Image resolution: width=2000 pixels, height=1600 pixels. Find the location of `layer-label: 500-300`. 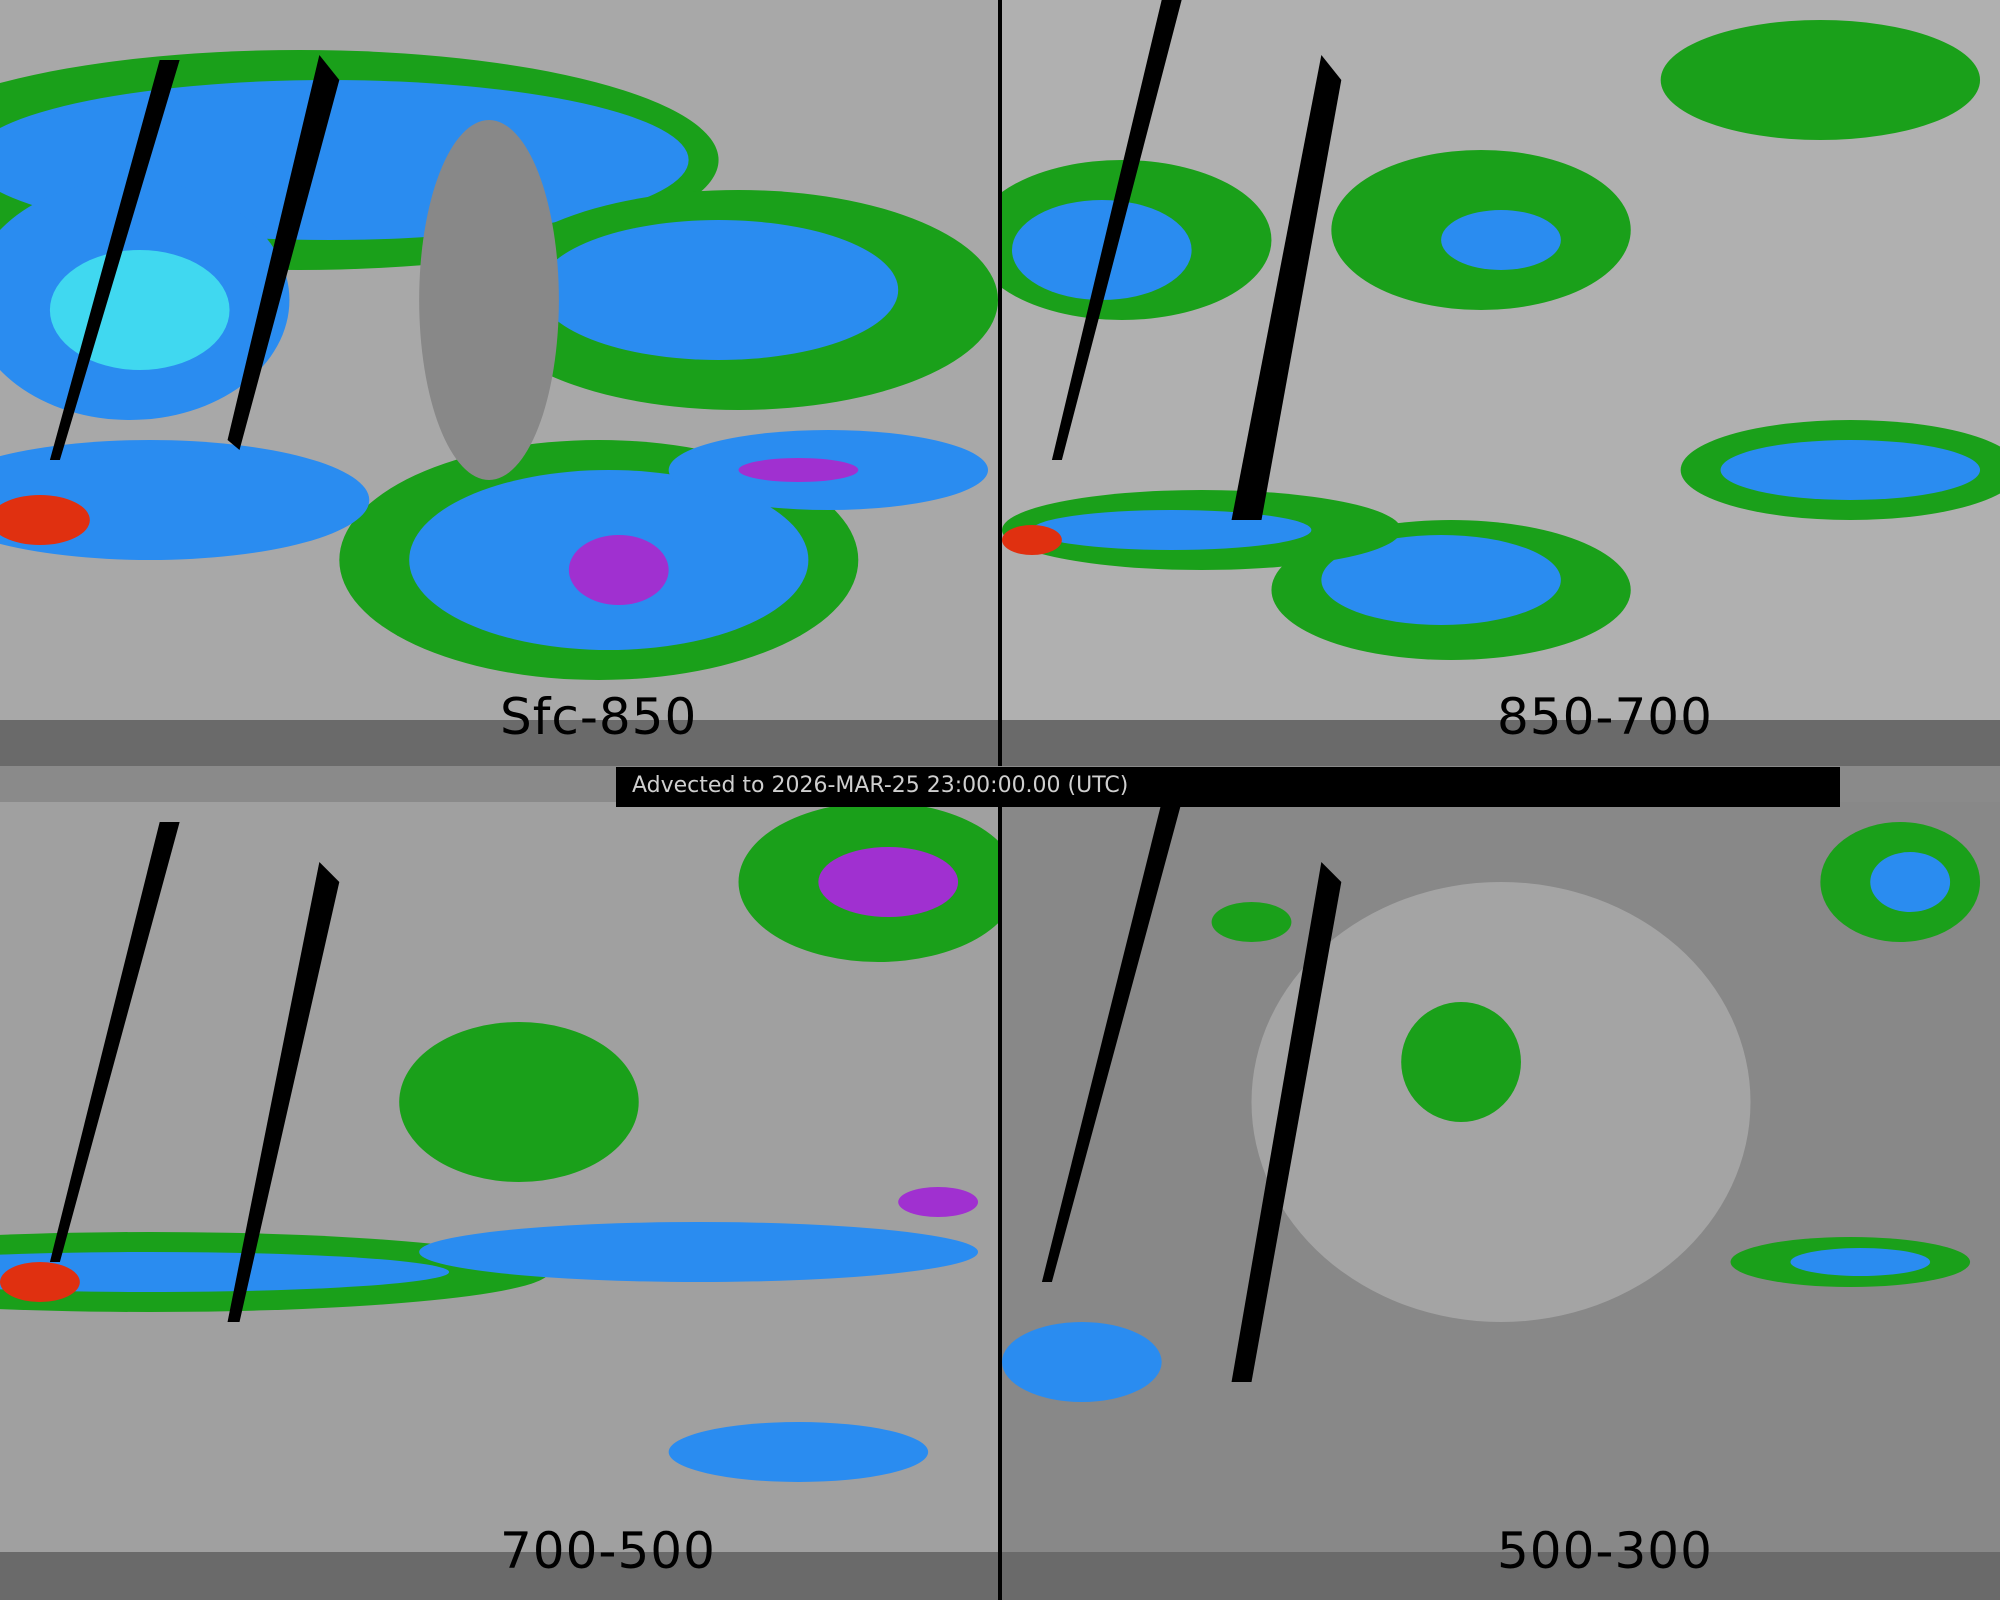

layer-label: 500-300 is located at coordinates (1605, 1551).